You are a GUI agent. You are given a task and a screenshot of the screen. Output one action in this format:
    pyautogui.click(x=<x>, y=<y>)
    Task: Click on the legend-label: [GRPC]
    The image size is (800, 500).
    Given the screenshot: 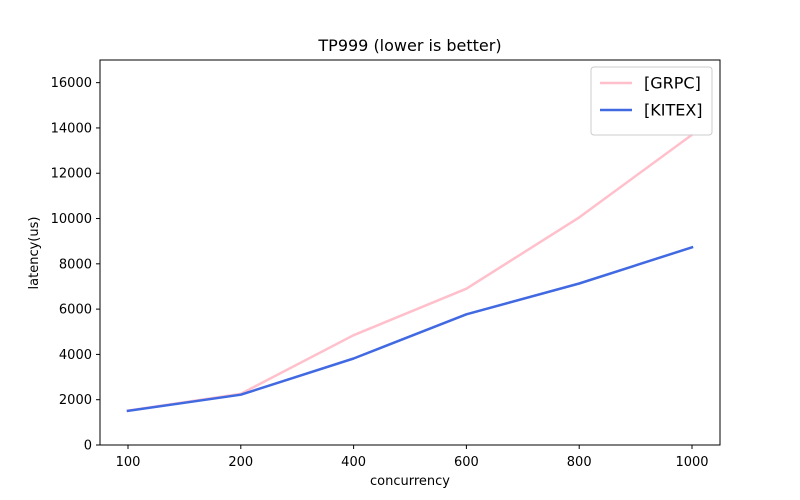 What is the action you would take?
    pyautogui.click(x=672, y=83)
    